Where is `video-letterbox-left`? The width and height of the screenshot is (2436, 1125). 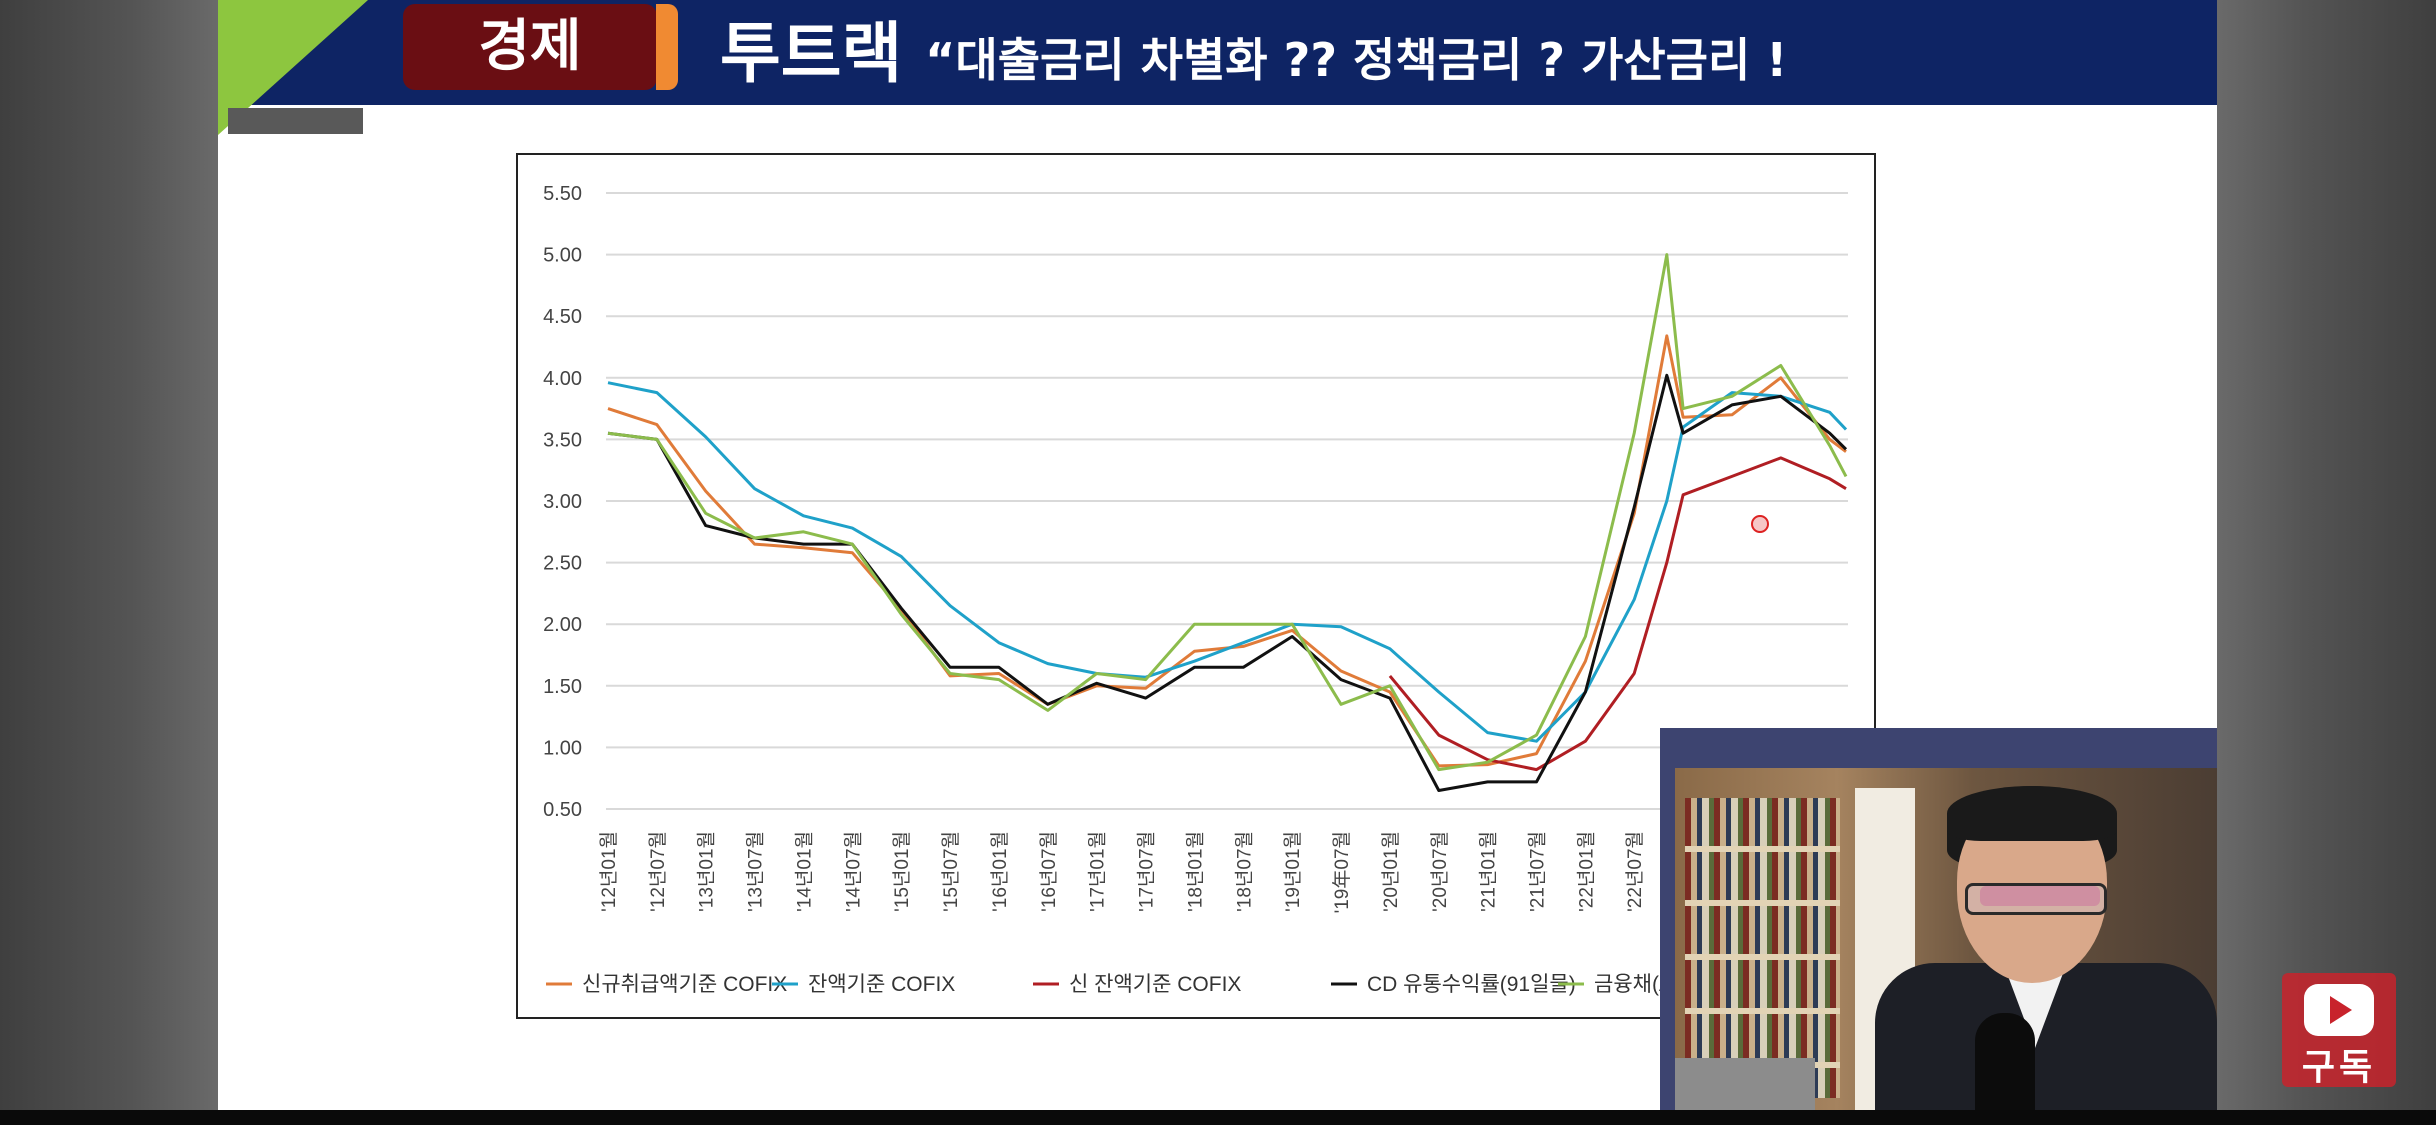
video-letterbox-left is located at coordinates (109, 562).